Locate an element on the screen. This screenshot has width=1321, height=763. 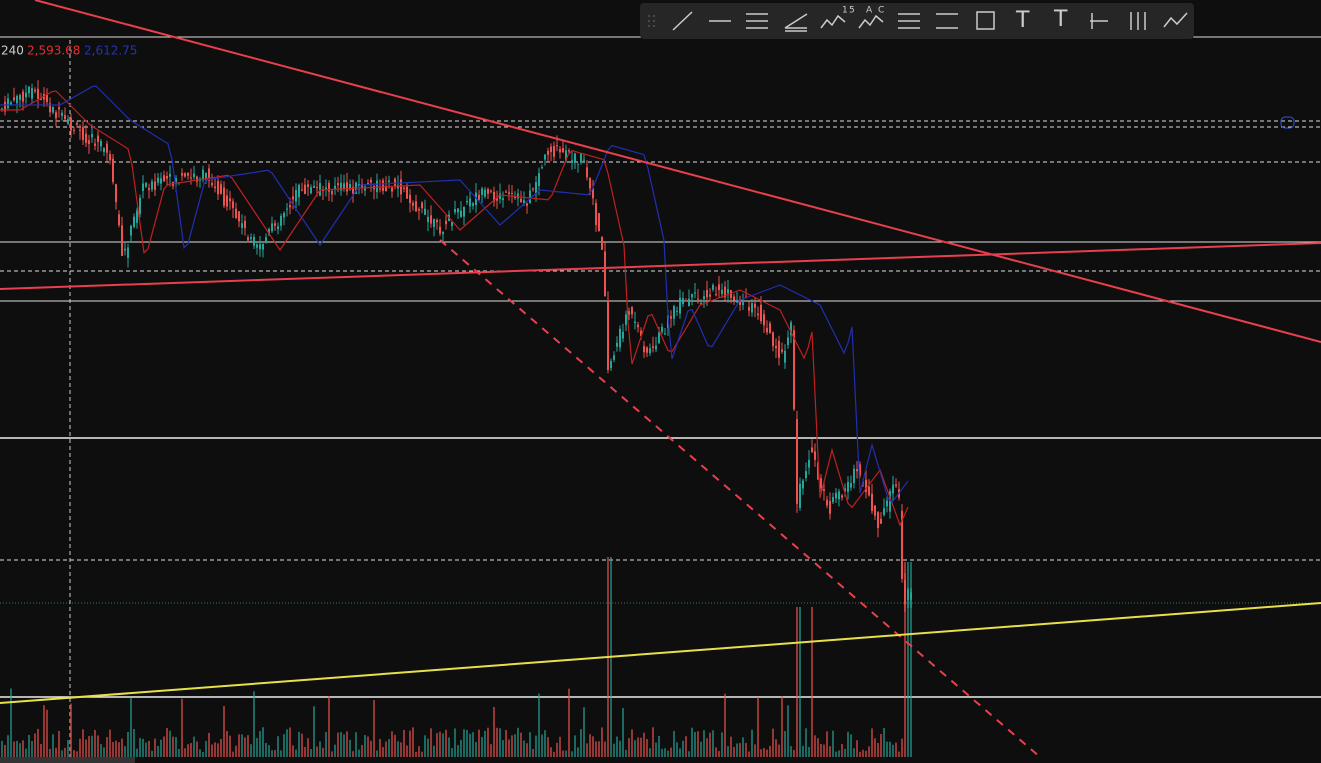
levels-tool is located at coordinates (947, 21).